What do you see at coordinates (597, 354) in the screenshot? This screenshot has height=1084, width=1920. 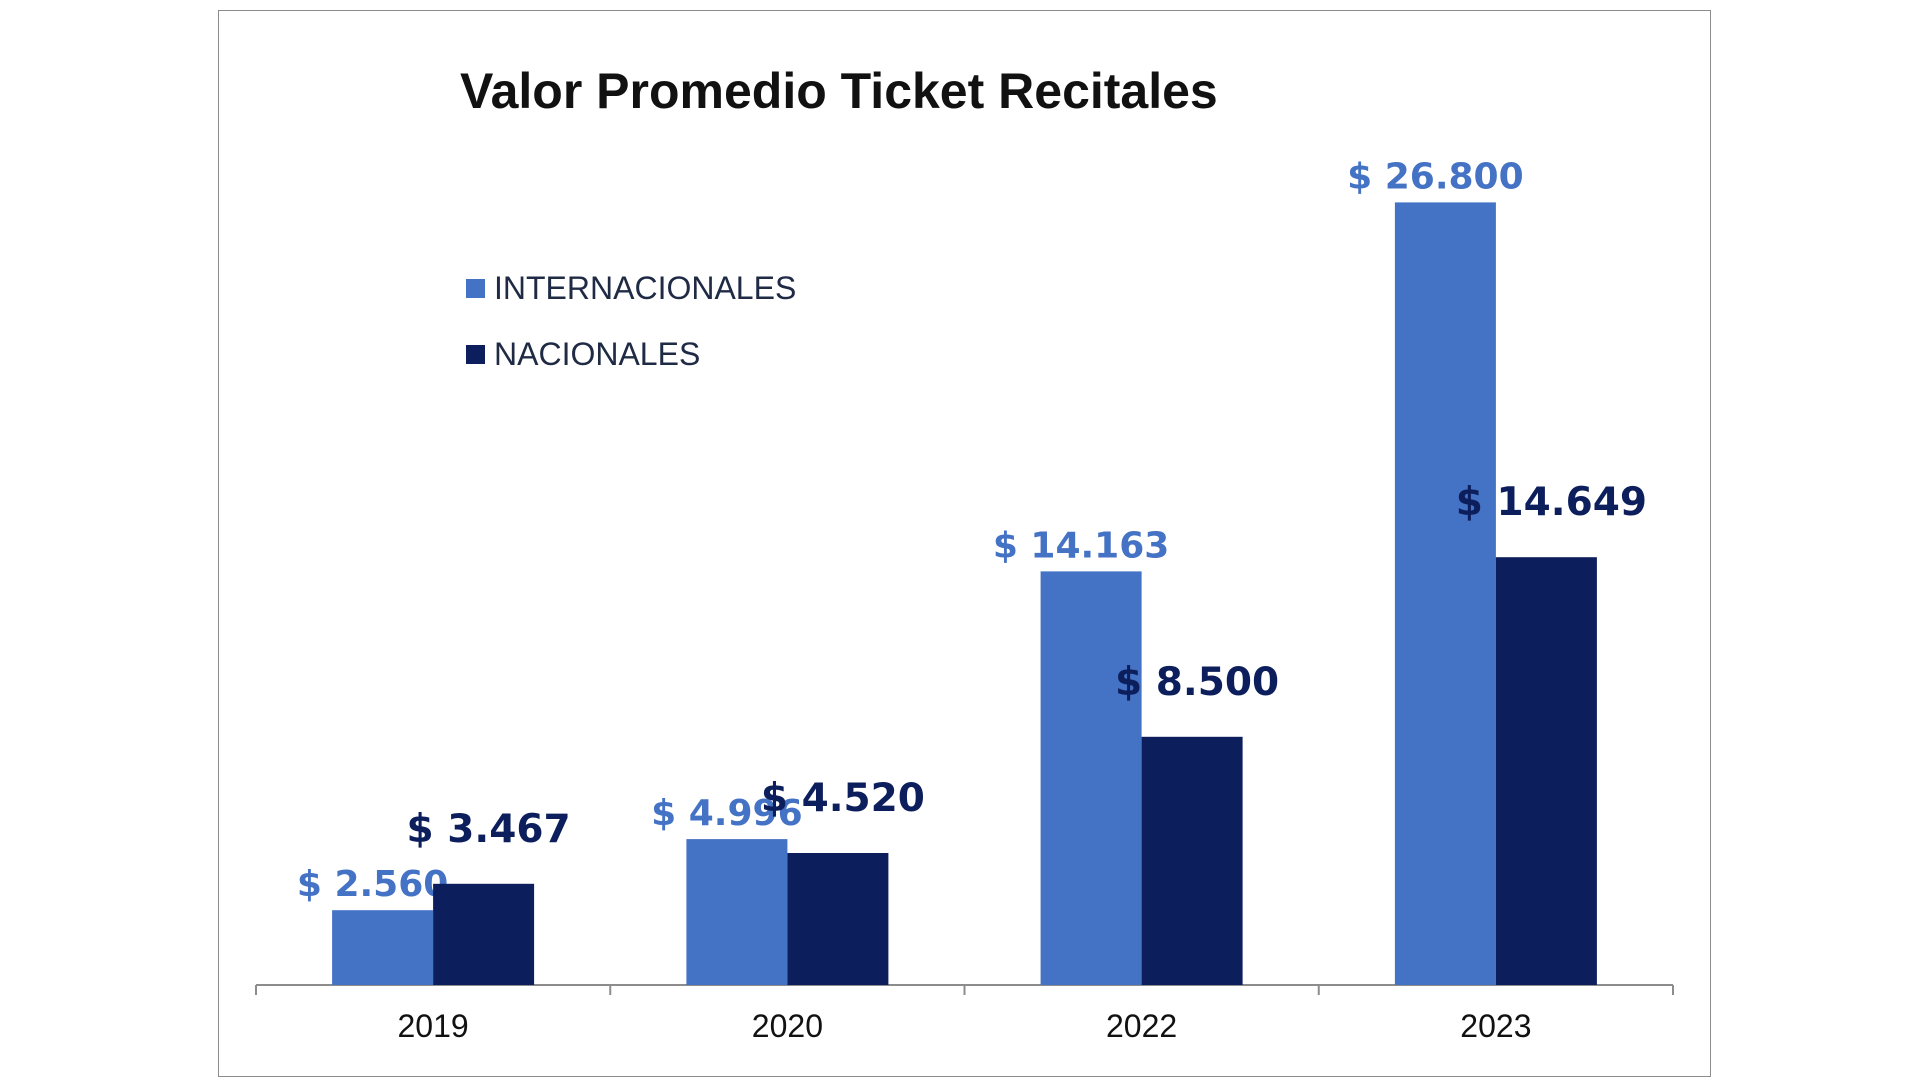 I see `legend-label-nacionales: NACIONALES` at bounding box center [597, 354].